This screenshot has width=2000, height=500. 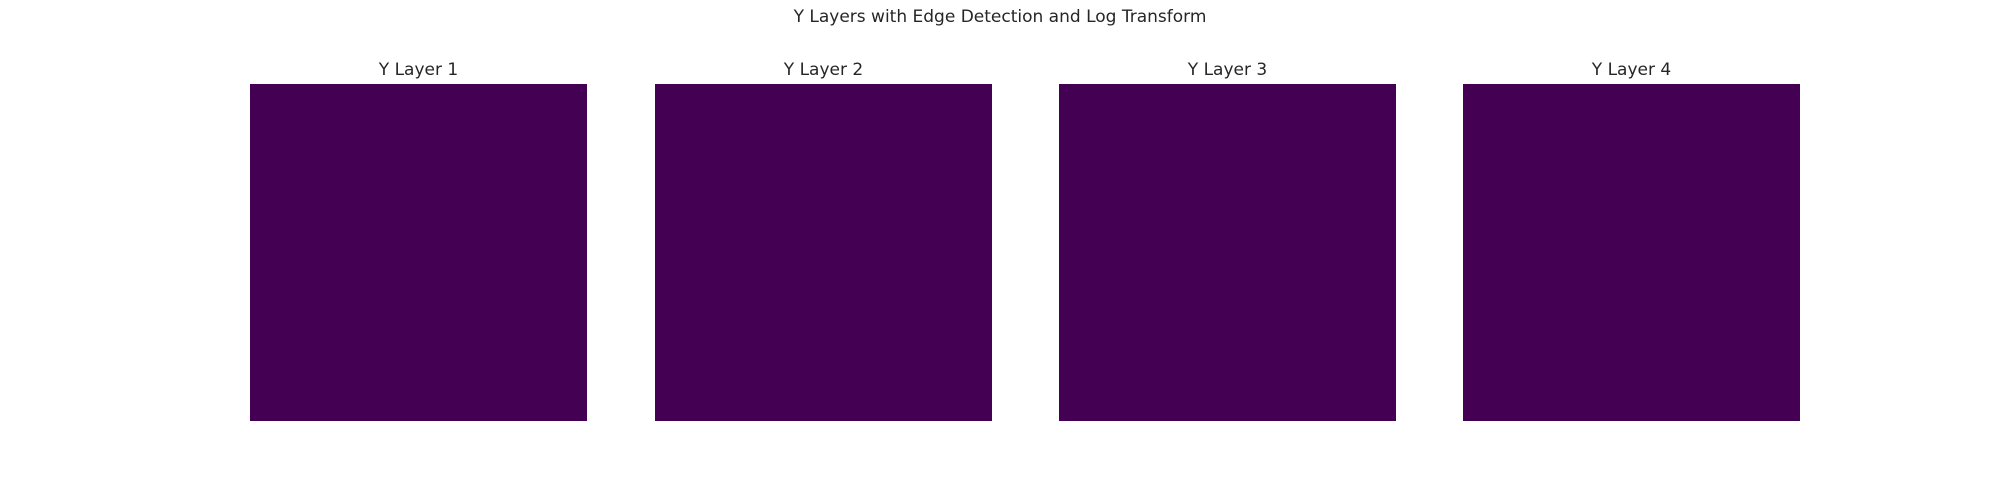 I want to click on layer-panel-1: Y Layer 1, so click(x=418, y=245).